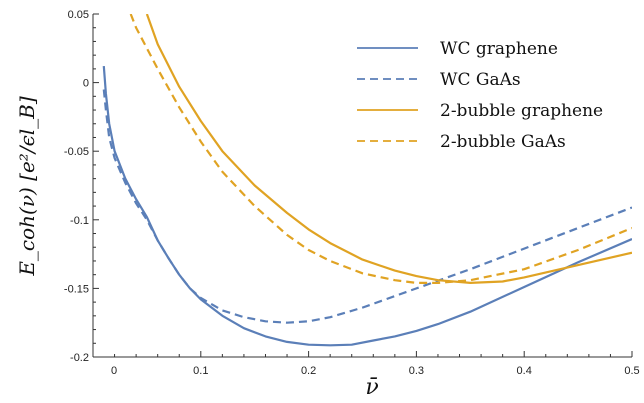  What do you see at coordinates (631, 371) in the screenshot?
I see `x-tick-label: 0.5` at bounding box center [631, 371].